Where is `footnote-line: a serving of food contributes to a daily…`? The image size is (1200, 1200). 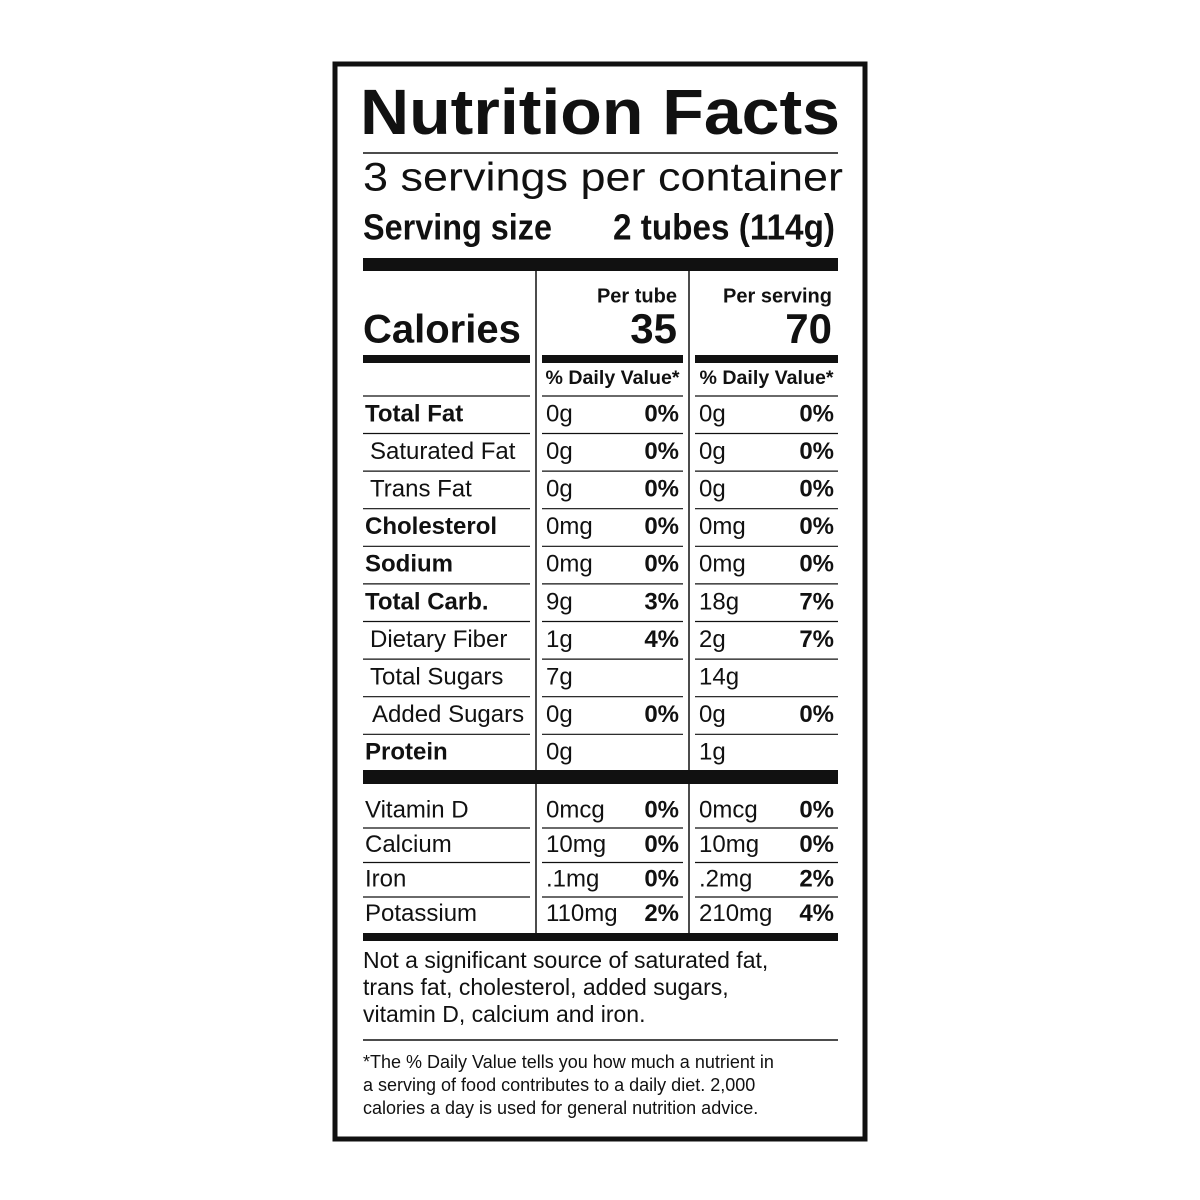
footnote-line: a serving of food contributes to a daily… is located at coordinates (559, 1085).